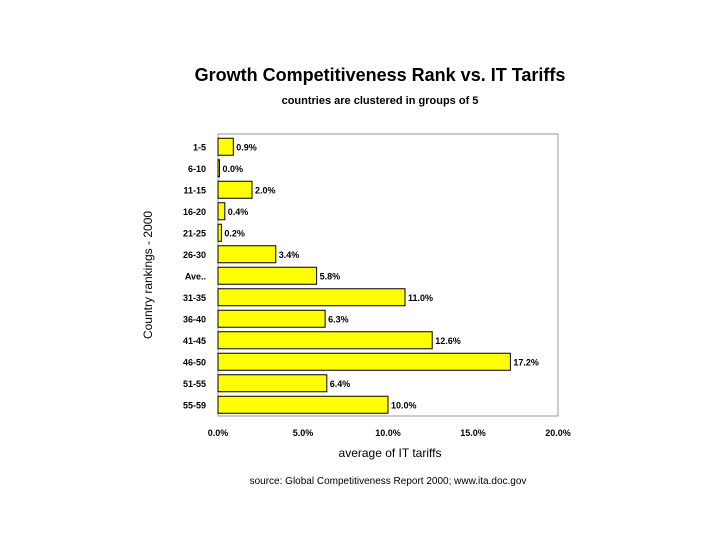 This screenshot has height=540, width=720. I want to click on x-tick-label: 5.0%, so click(303, 433).